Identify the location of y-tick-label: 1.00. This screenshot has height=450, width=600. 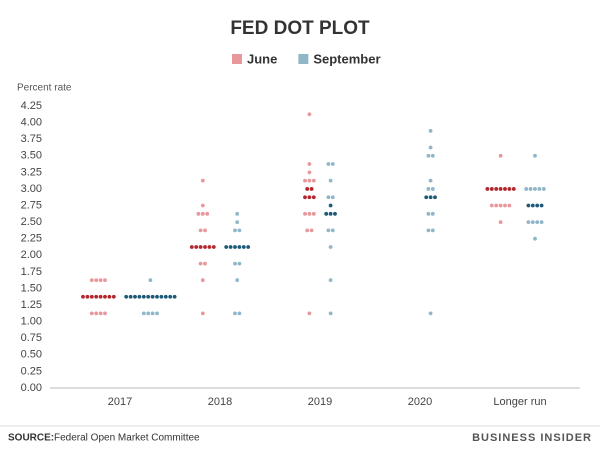
(31, 322).